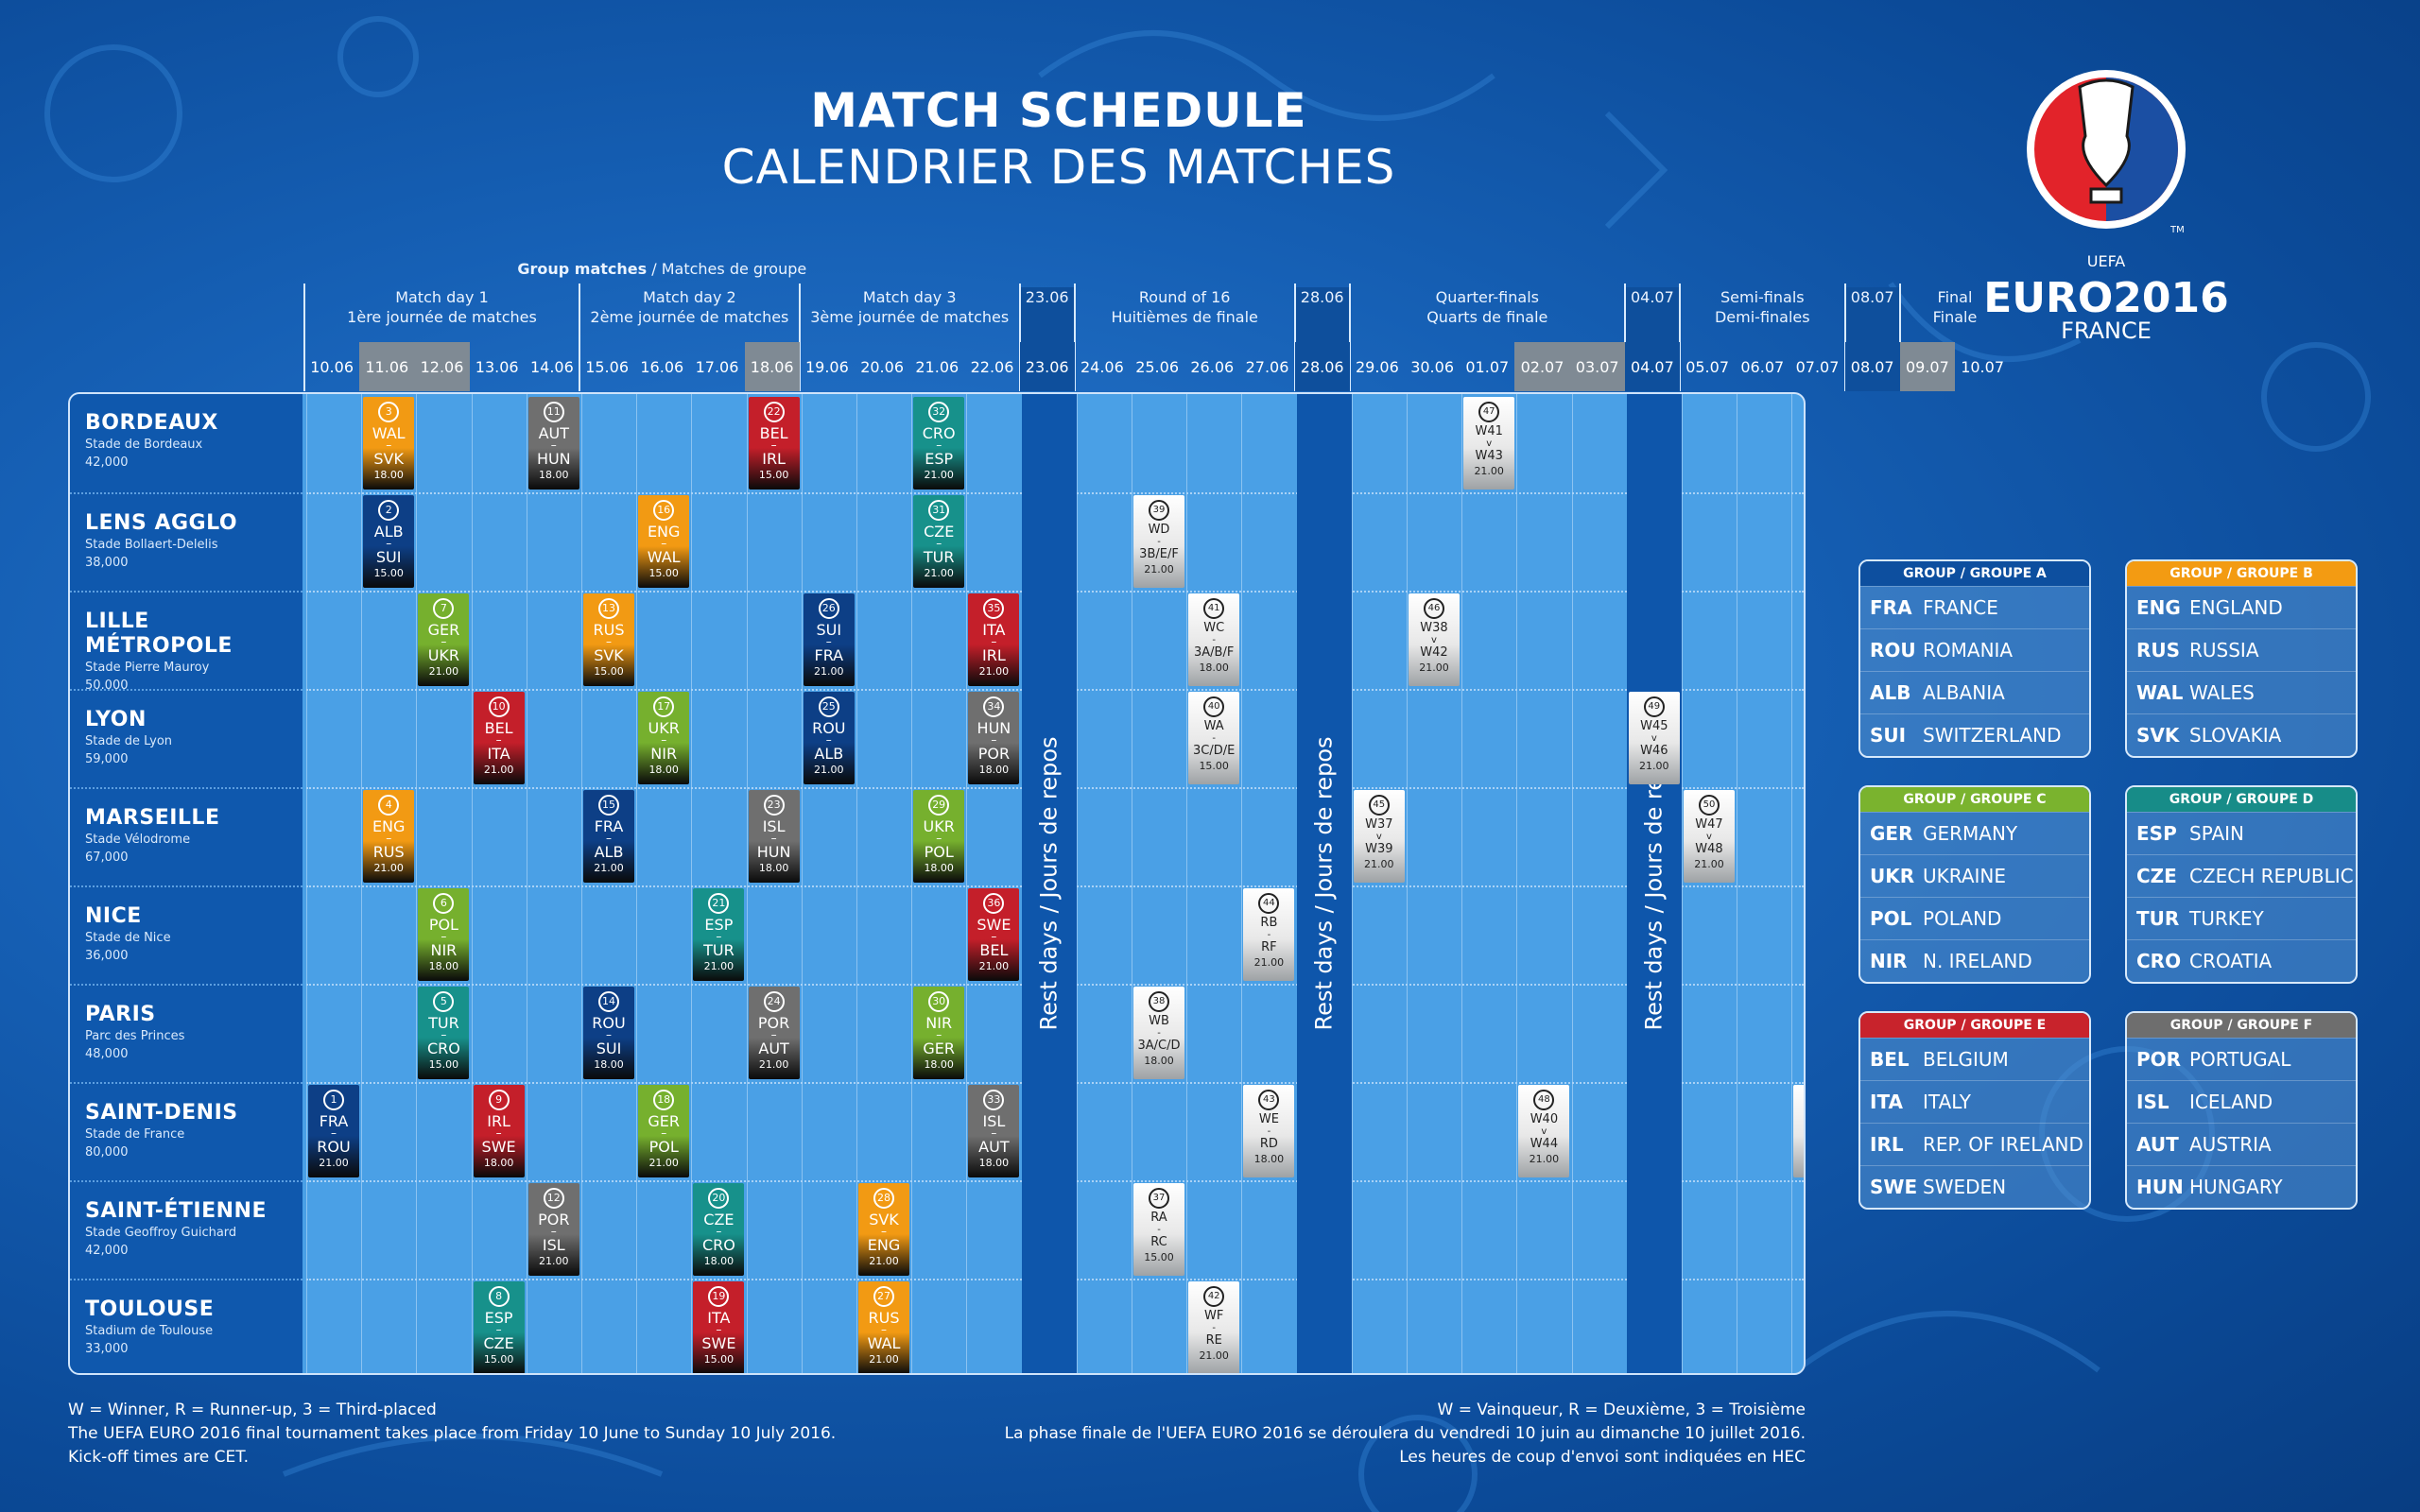 The width and height of the screenshot is (2420, 1512). Describe the element at coordinates (609, 655) in the screenshot. I see `away-team: SVK` at that location.